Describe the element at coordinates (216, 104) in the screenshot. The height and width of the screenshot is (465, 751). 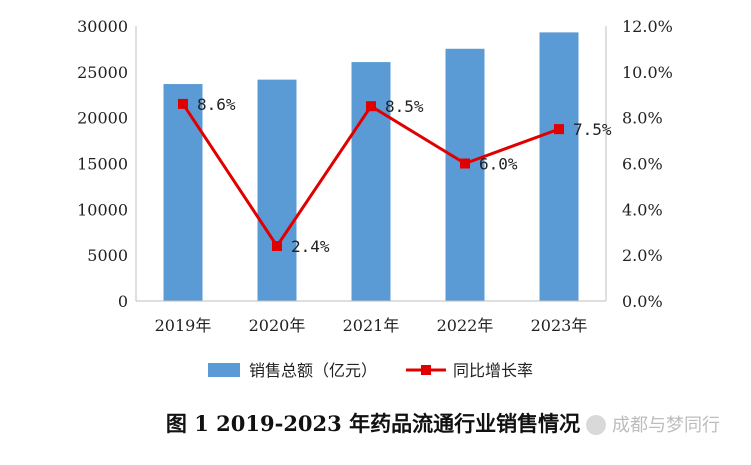
I see `data-label: 8.6%` at that location.